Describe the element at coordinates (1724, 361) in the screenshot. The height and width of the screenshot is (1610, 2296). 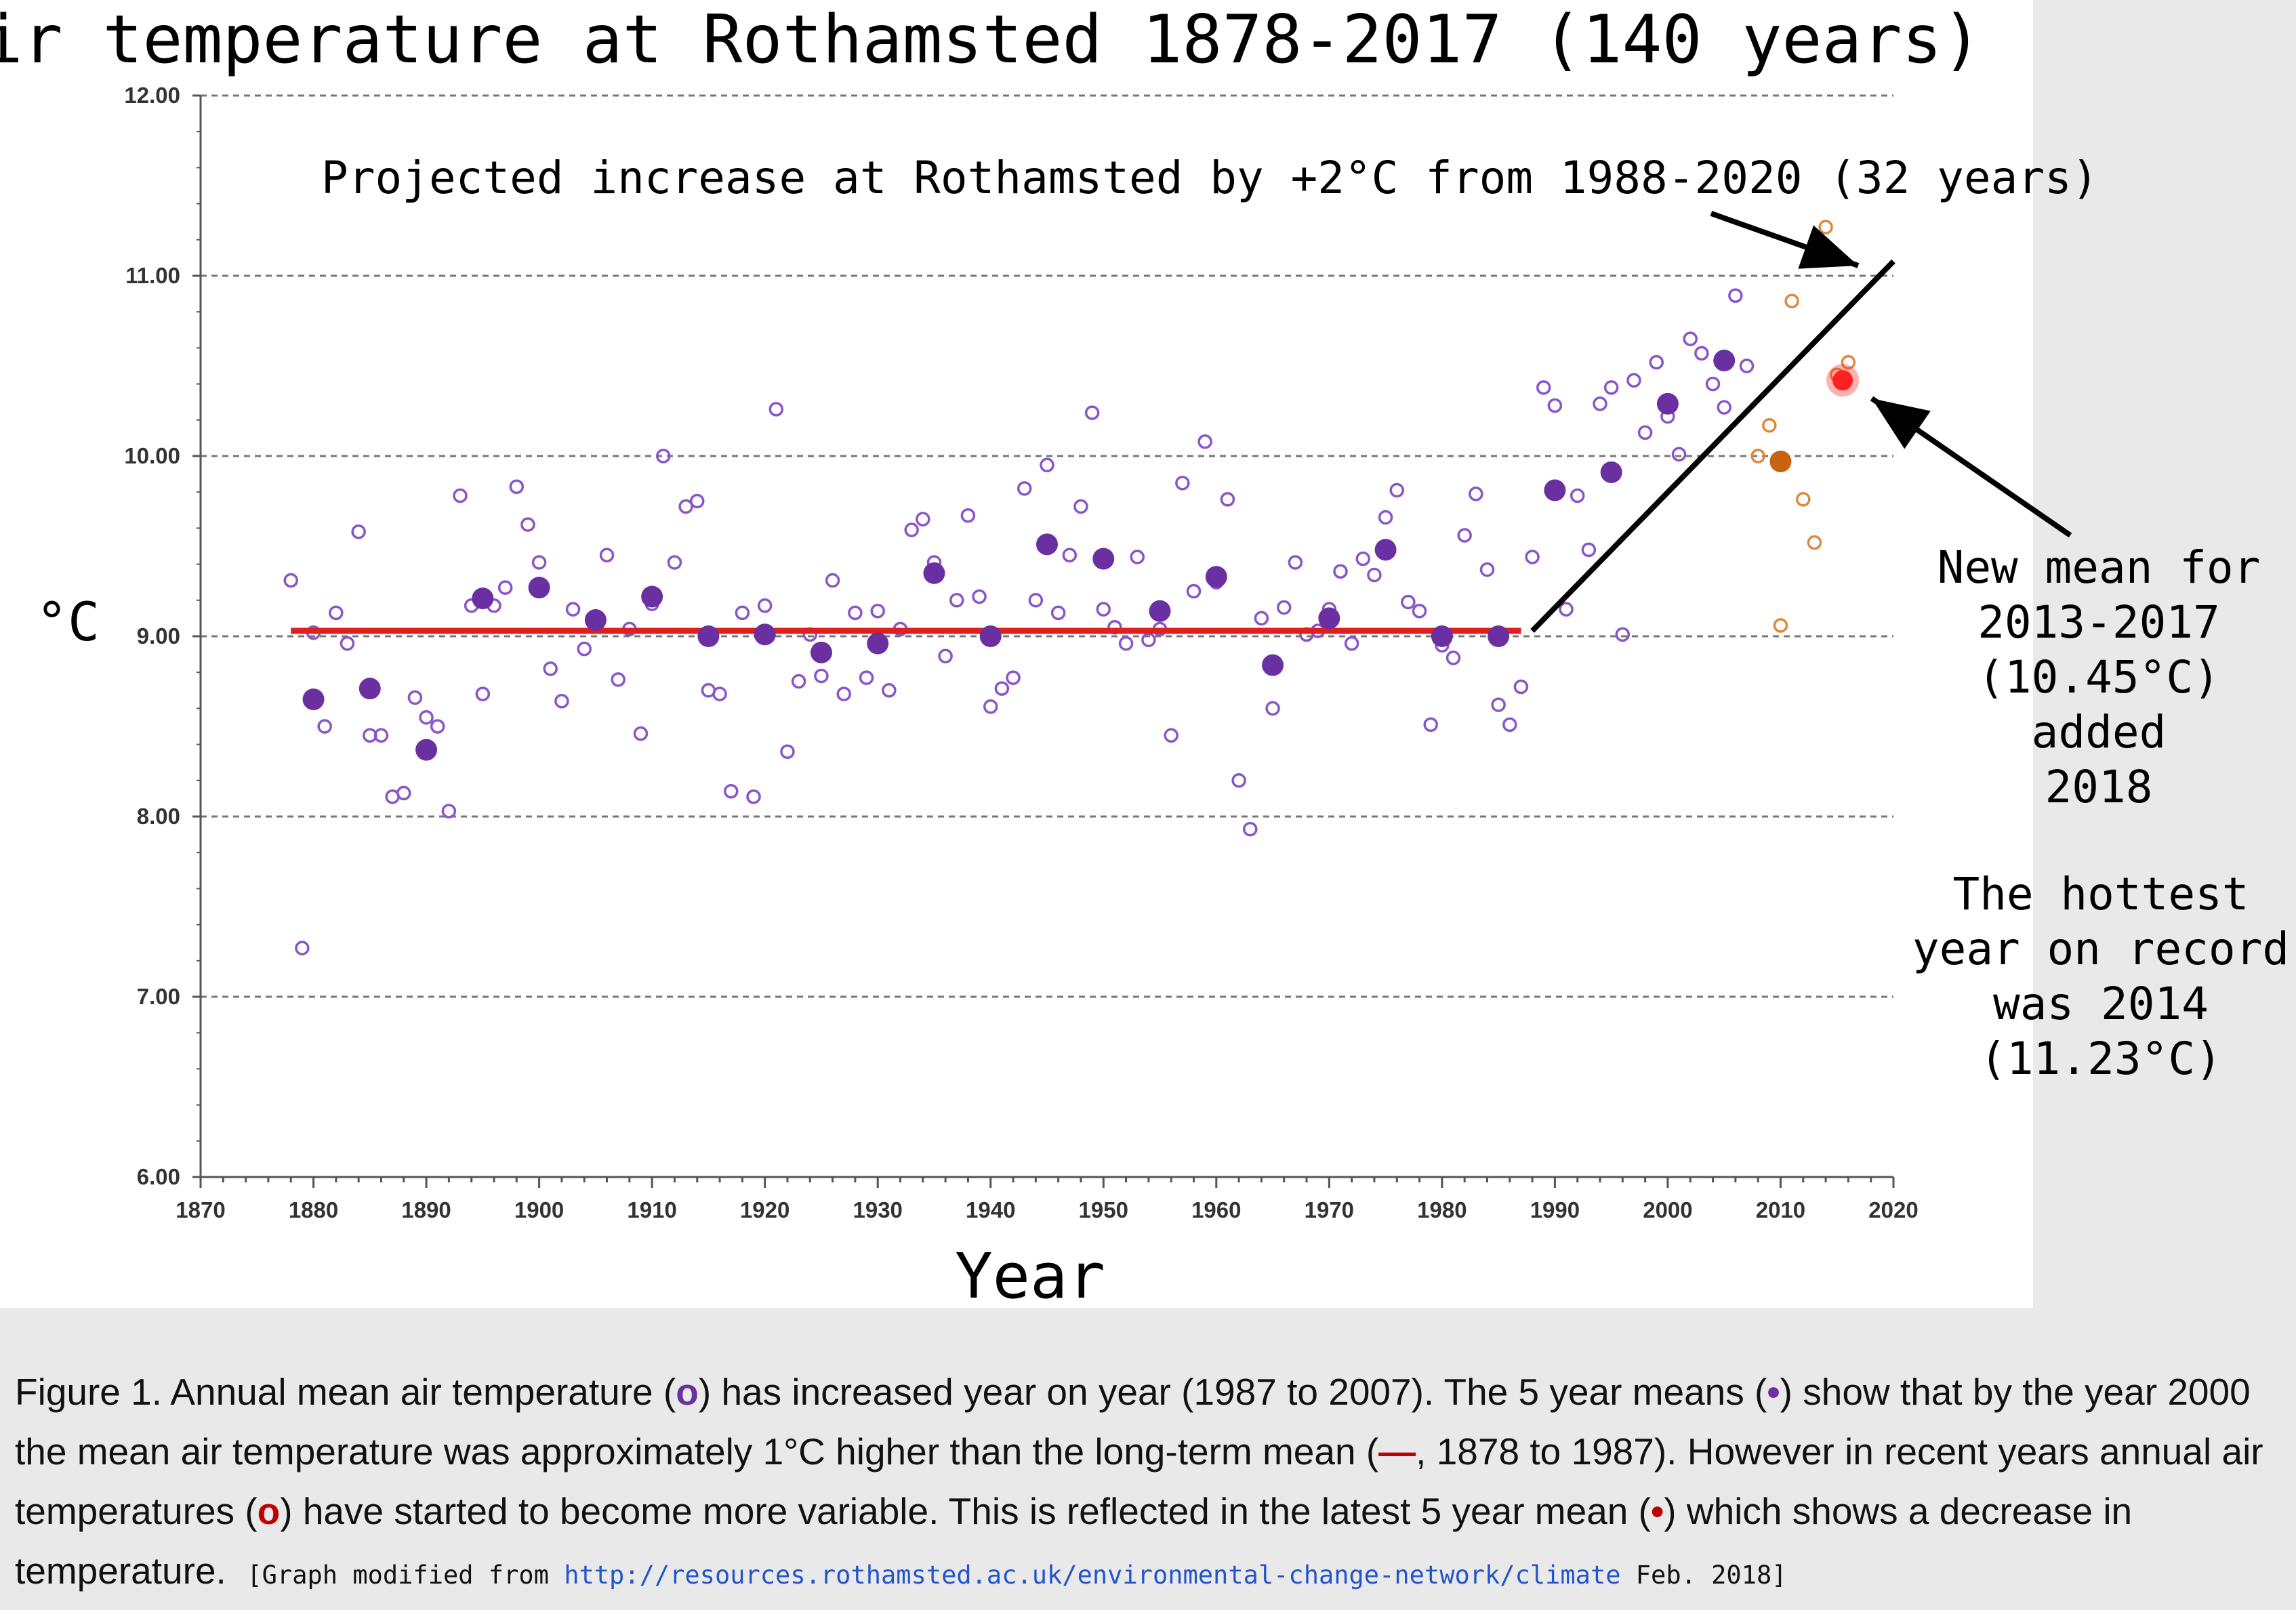
I see `five-year-mean-2005` at that location.